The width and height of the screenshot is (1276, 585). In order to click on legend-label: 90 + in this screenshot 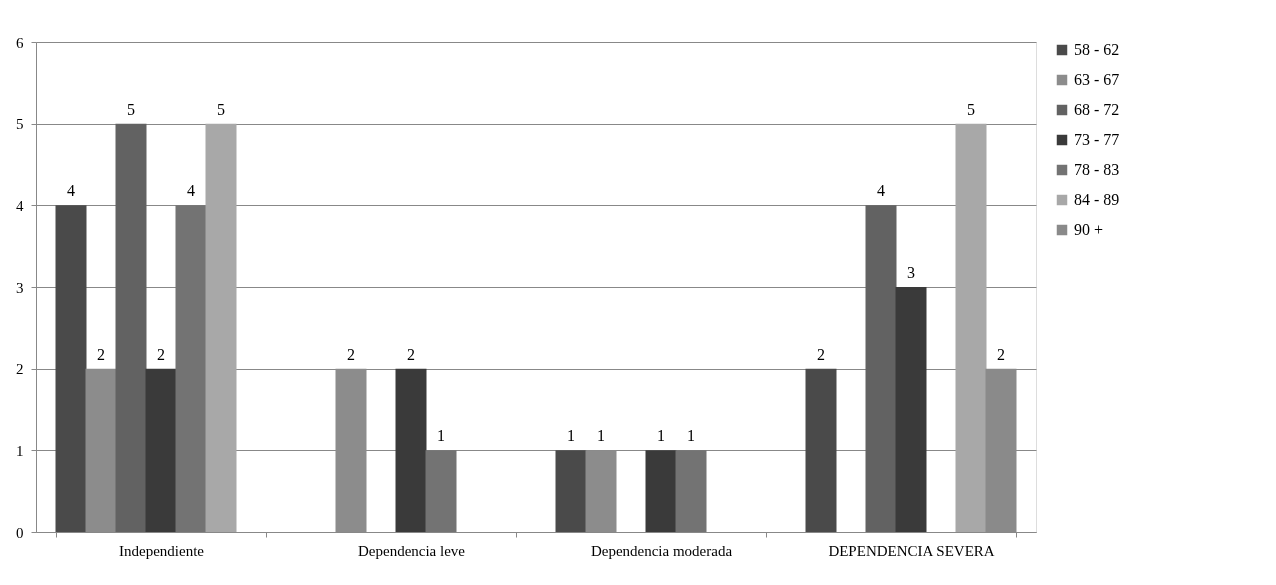, I will do `click(1089, 229)`.